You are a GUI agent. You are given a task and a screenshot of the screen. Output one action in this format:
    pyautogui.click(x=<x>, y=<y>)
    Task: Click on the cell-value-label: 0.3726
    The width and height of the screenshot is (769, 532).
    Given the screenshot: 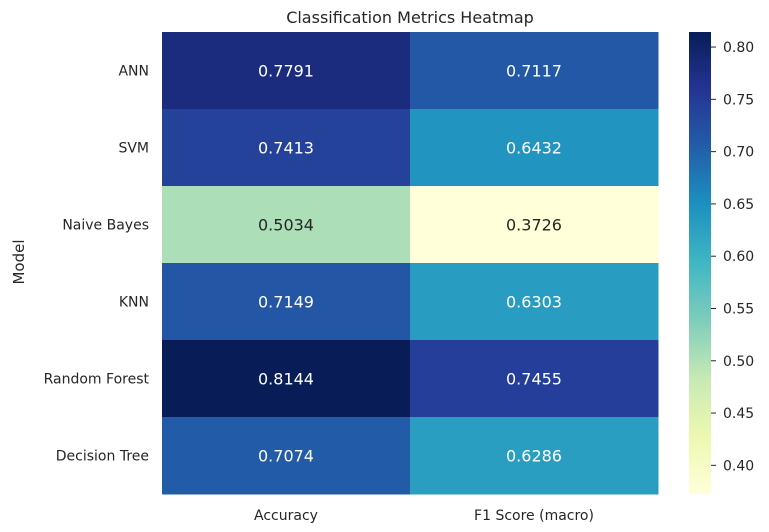 What is the action you would take?
    pyautogui.click(x=534, y=225)
    